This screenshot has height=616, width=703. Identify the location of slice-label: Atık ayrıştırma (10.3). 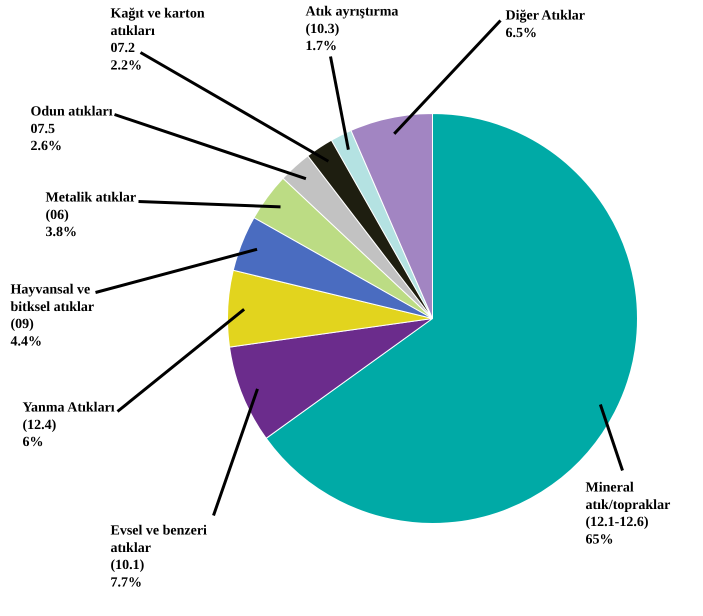
(352, 20).